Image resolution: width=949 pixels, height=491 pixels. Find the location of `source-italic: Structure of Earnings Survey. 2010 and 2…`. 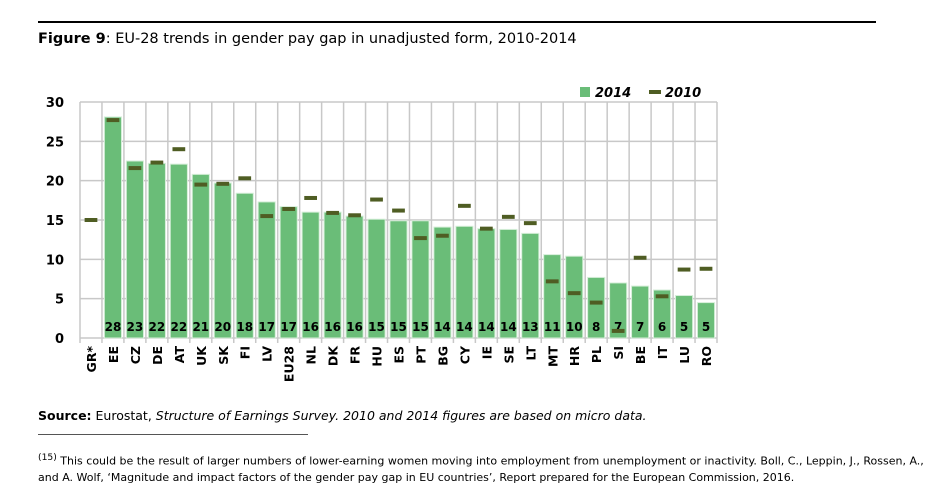

source-italic: Structure of Earnings Survey. 2010 and 2… is located at coordinates (401, 415).